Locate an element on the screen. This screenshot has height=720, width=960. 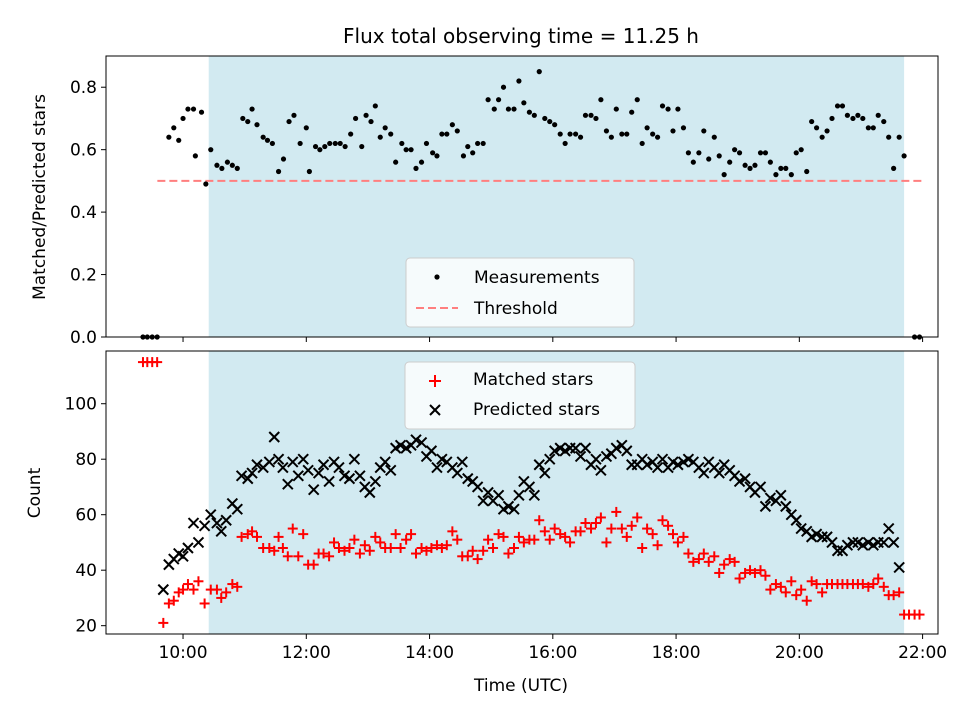
x-tick-label: 16:00 is located at coordinates (552, 653).